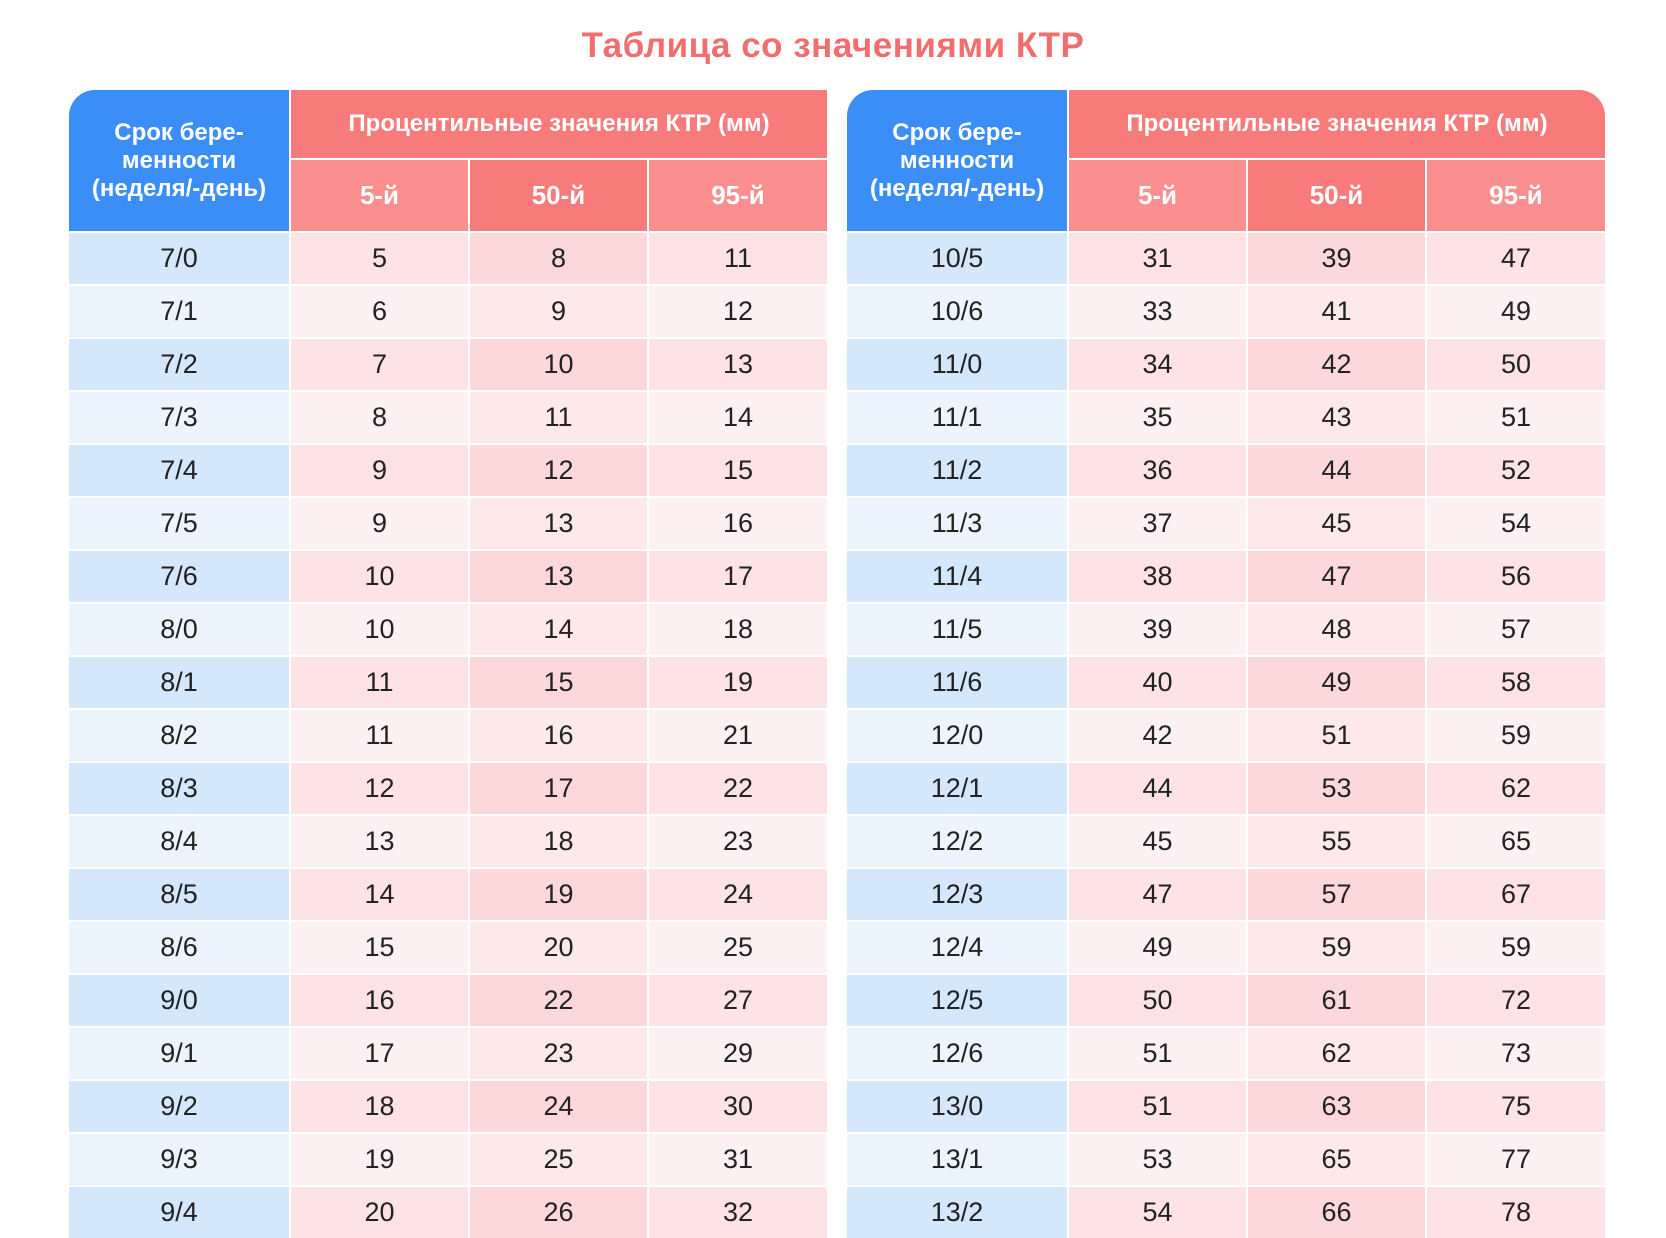 The height and width of the screenshot is (1238, 1666). What do you see at coordinates (957, 1106) in the screenshot?
I see `term-cell: 13/0` at bounding box center [957, 1106].